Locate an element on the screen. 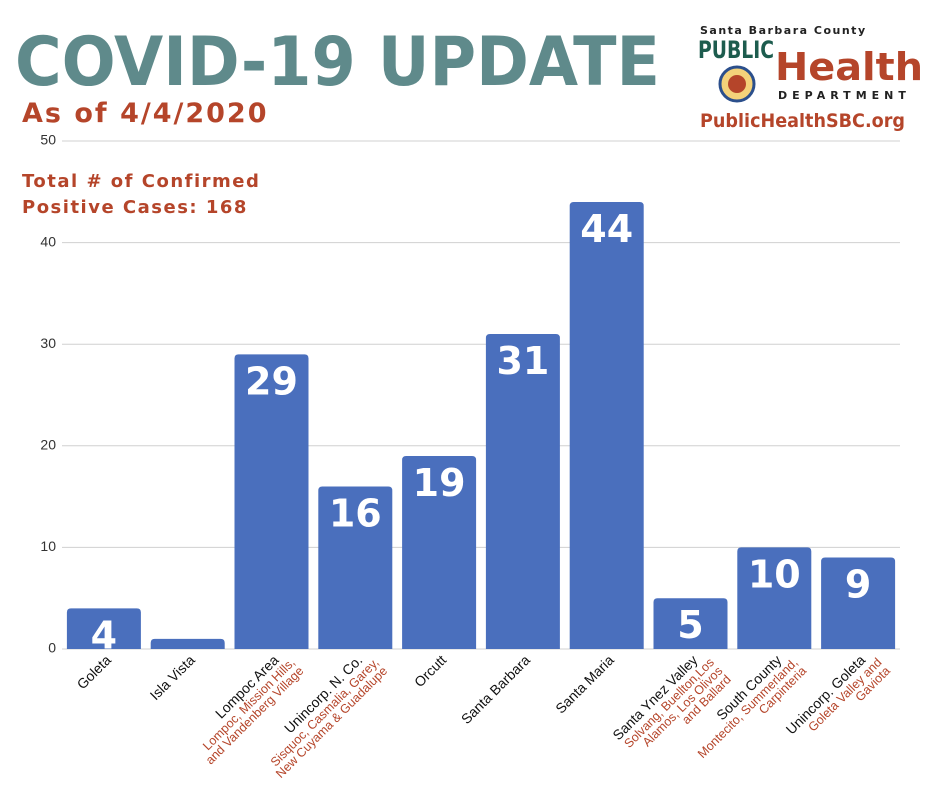  logo-seal-center is located at coordinates (737, 84).